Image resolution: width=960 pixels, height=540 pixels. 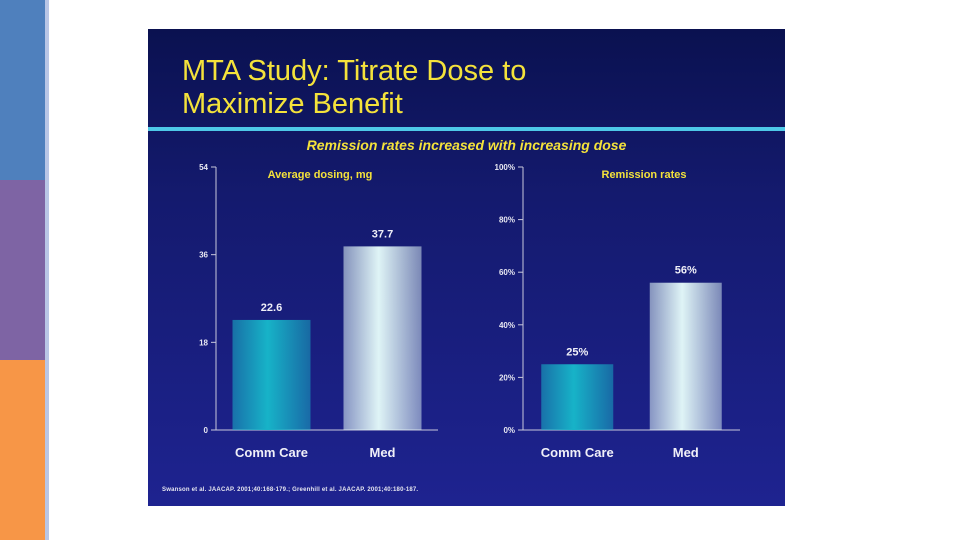 What do you see at coordinates (47, 270) in the screenshot?
I see `side-divider` at bounding box center [47, 270].